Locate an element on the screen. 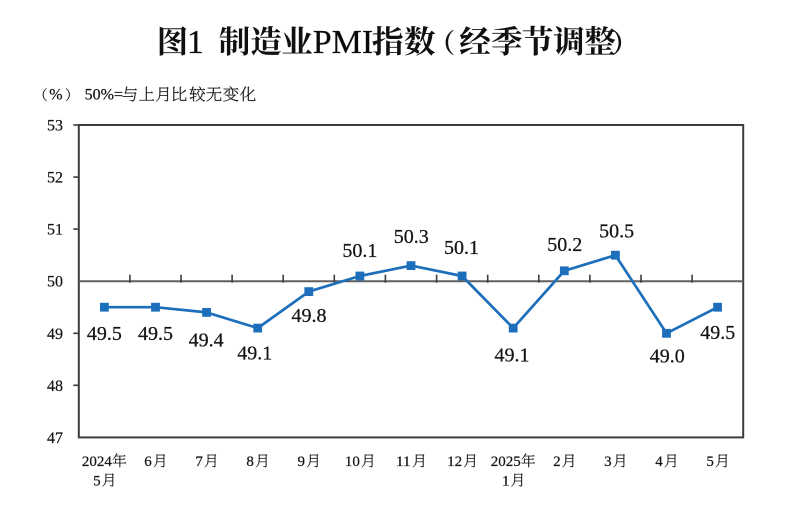 Image resolution: width=800 pixels, height=509 pixels. svg-text: 47 is located at coordinates (55, 438).